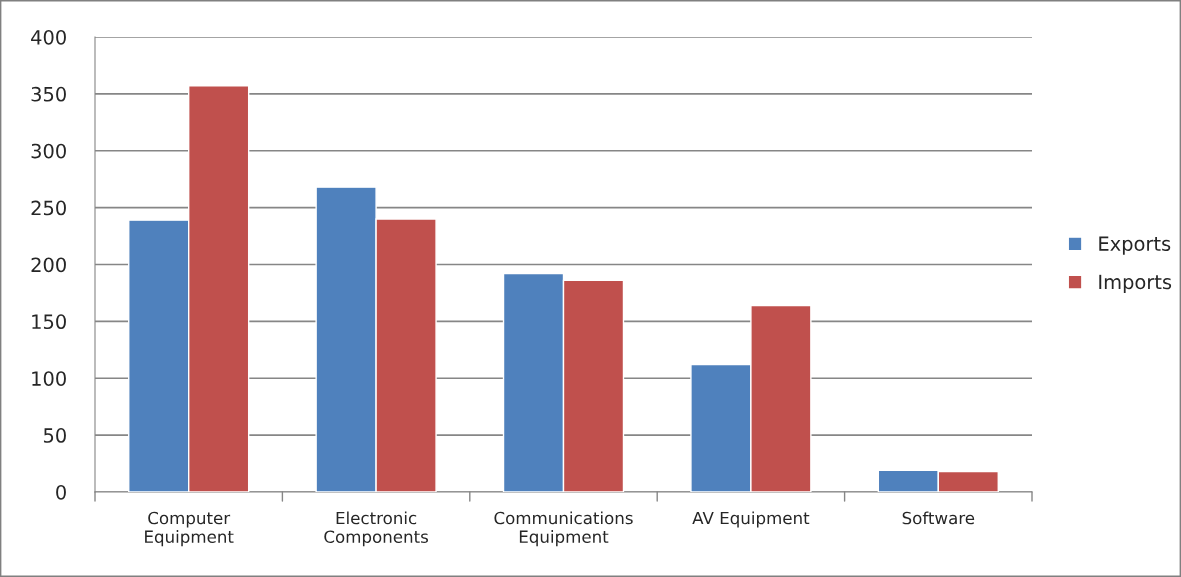 The image size is (1181, 577). I want to click on x-tick-label: Communications Equipment, so click(563, 529).